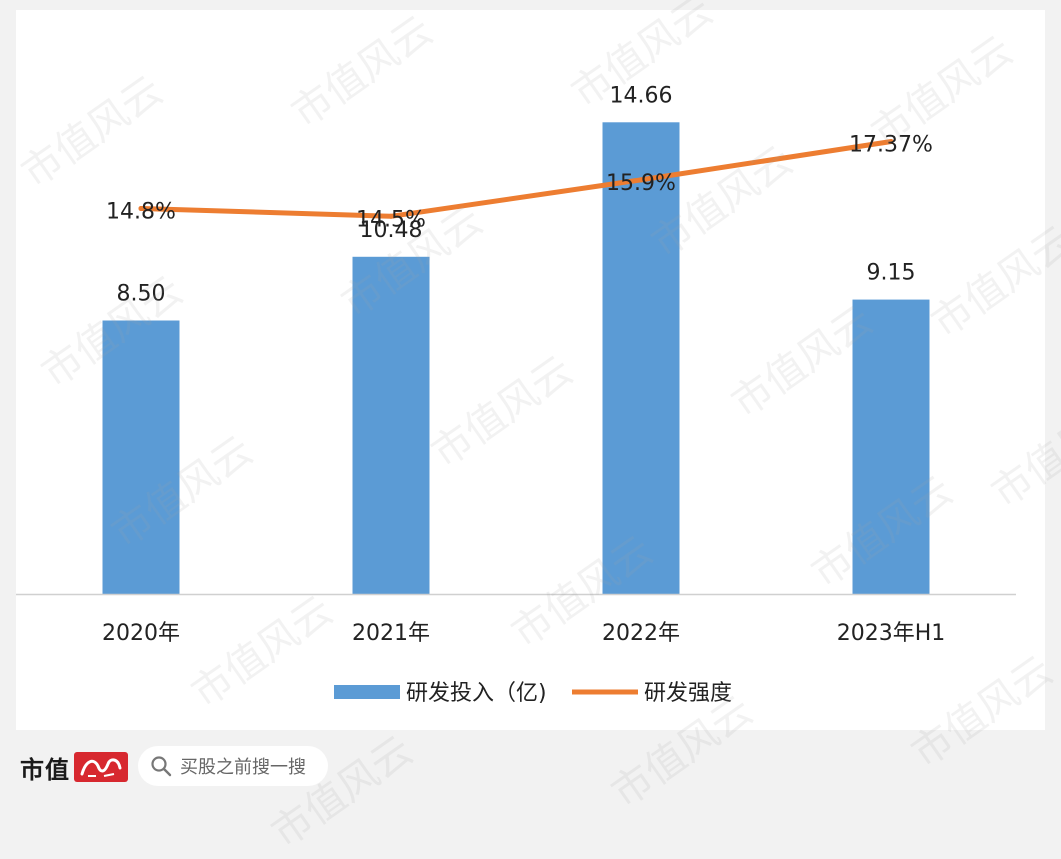  What do you see at coordinates (243, 767) in the screenshot?
I see `search-placeholder: 买股之前搜一搜` at bounding box center [243, 767].